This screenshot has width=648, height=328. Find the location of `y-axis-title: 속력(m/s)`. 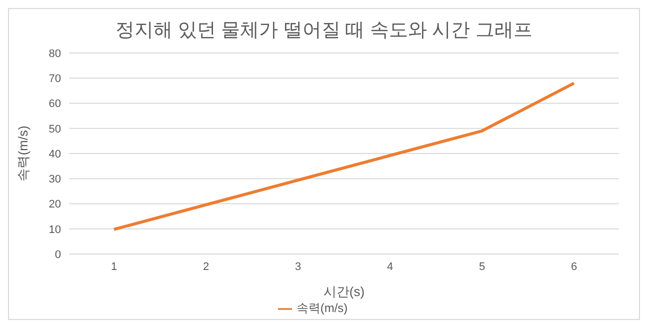

y-axis-title: 속력(m/s) is located at coordinates (23, 154).